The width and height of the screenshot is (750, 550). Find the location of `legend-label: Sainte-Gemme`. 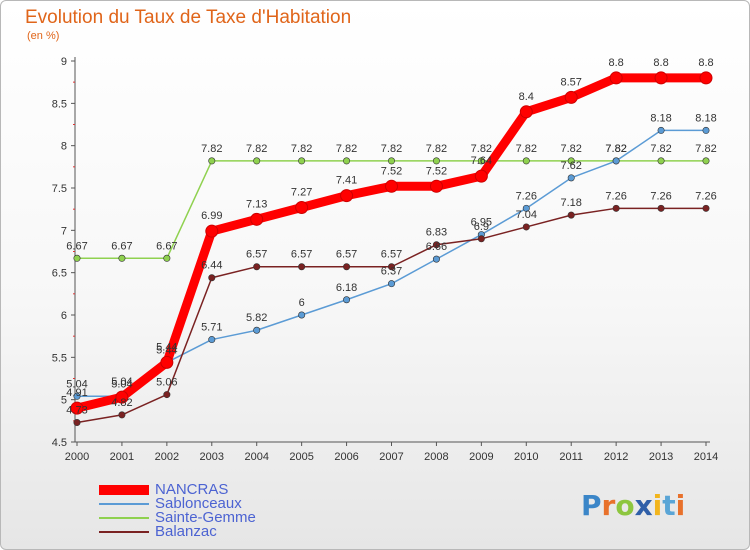

legend-label: Sainte-Gemme is located at coordinates (205, 517).